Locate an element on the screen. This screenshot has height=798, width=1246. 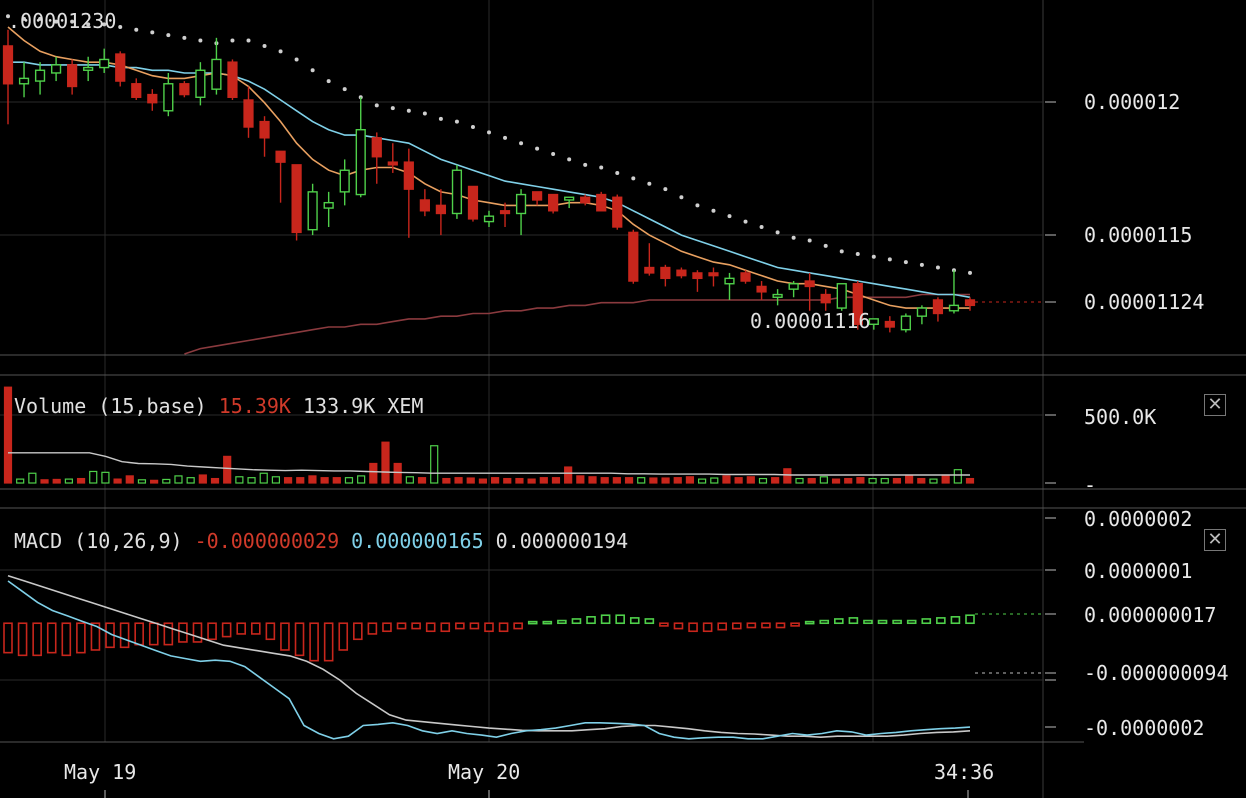
top-price-label: .00001230 is located at coordinates (62, 21).